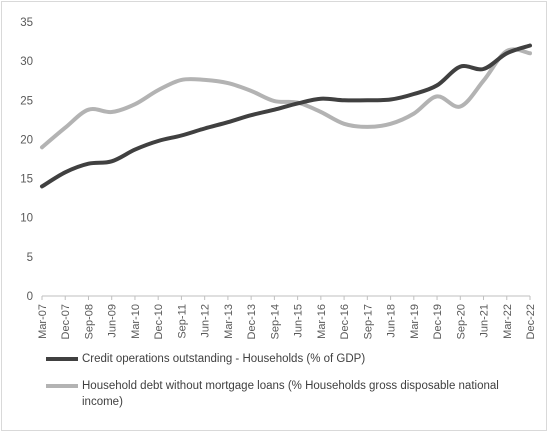 The image size is (550, 434). What do you see at coordinates (26, 101) in the screenshot?
I see `y-tick-label: 25` at bounding box center [26, 101].